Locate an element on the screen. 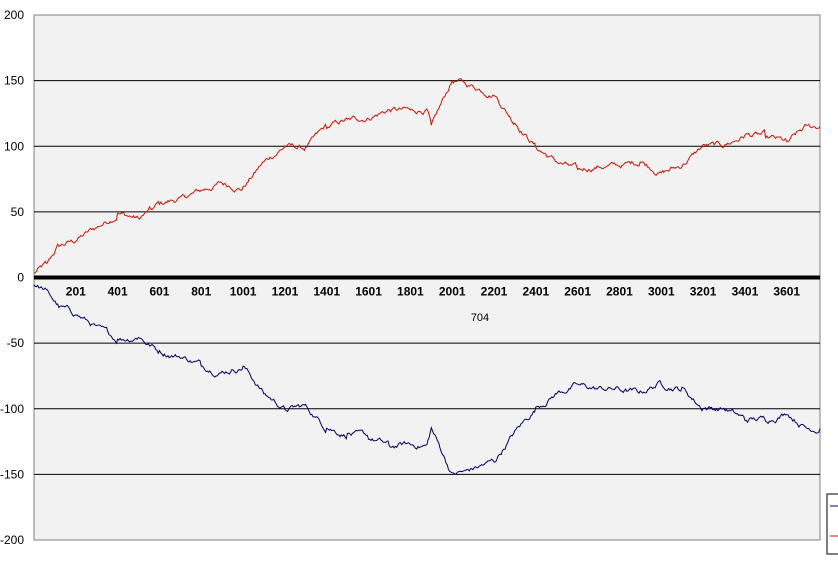  x-tick-label: 801 is located at coordinates (201, 292).